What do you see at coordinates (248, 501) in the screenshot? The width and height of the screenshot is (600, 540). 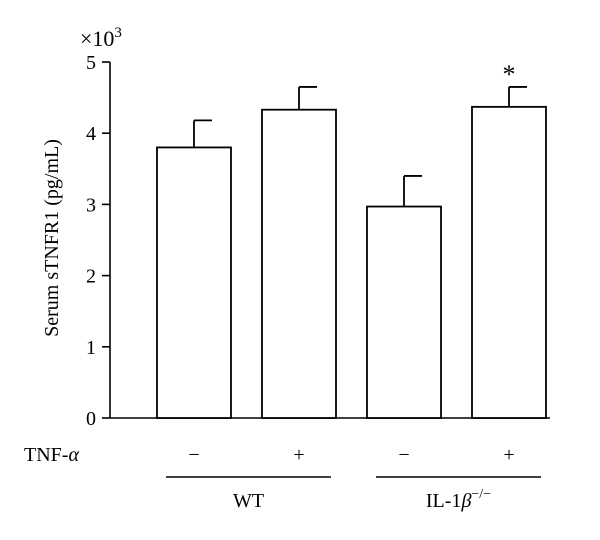 I see `group-label: WT` at bounding box center [248, 501].